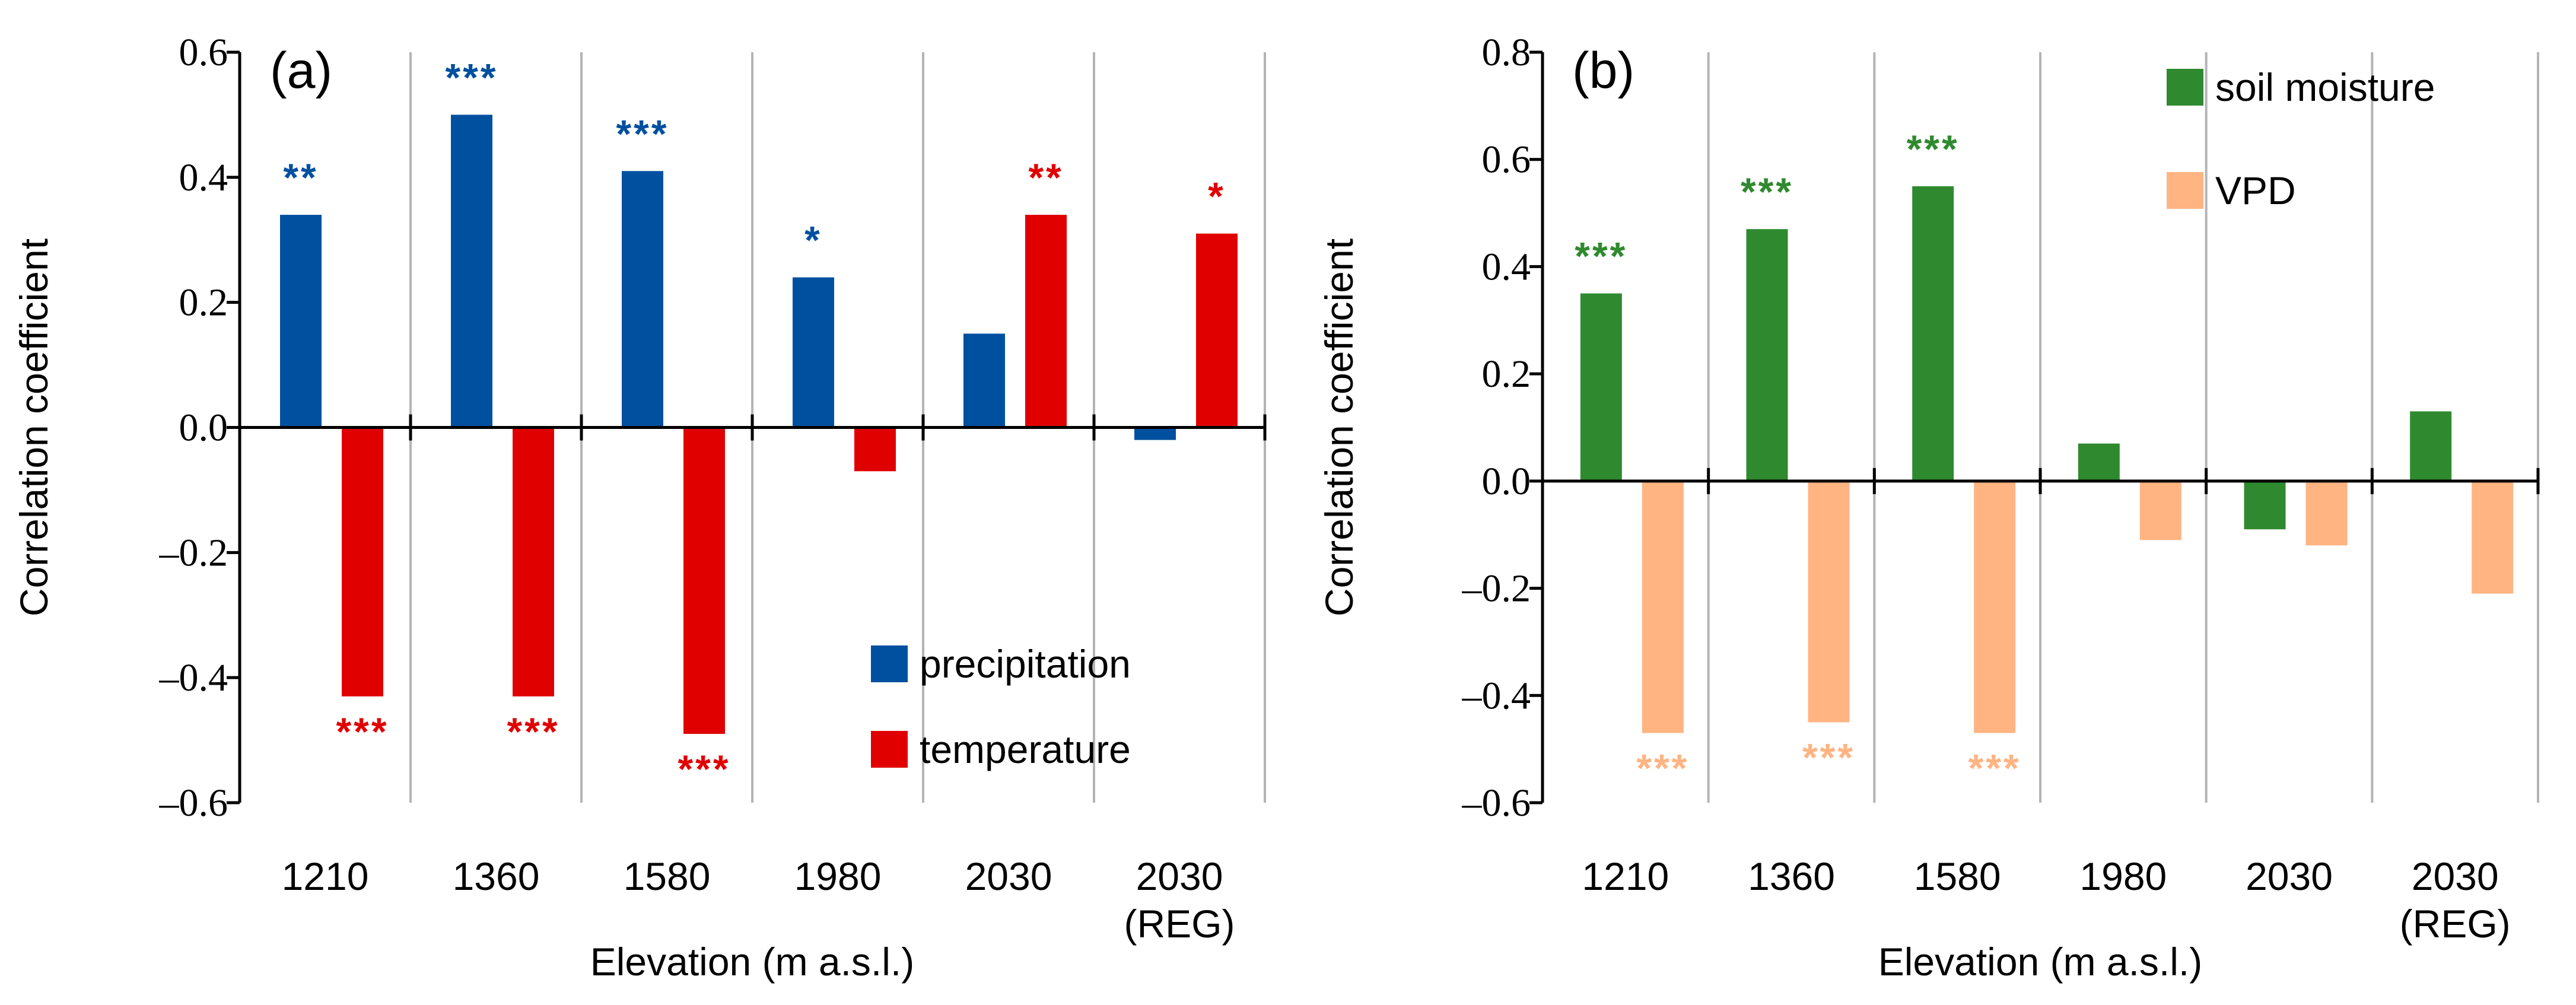  What do you see at coordinates (1506, 52) in the screenshot?
I see `y-tick-label: 0.8` at bounding box center [1506, 52].